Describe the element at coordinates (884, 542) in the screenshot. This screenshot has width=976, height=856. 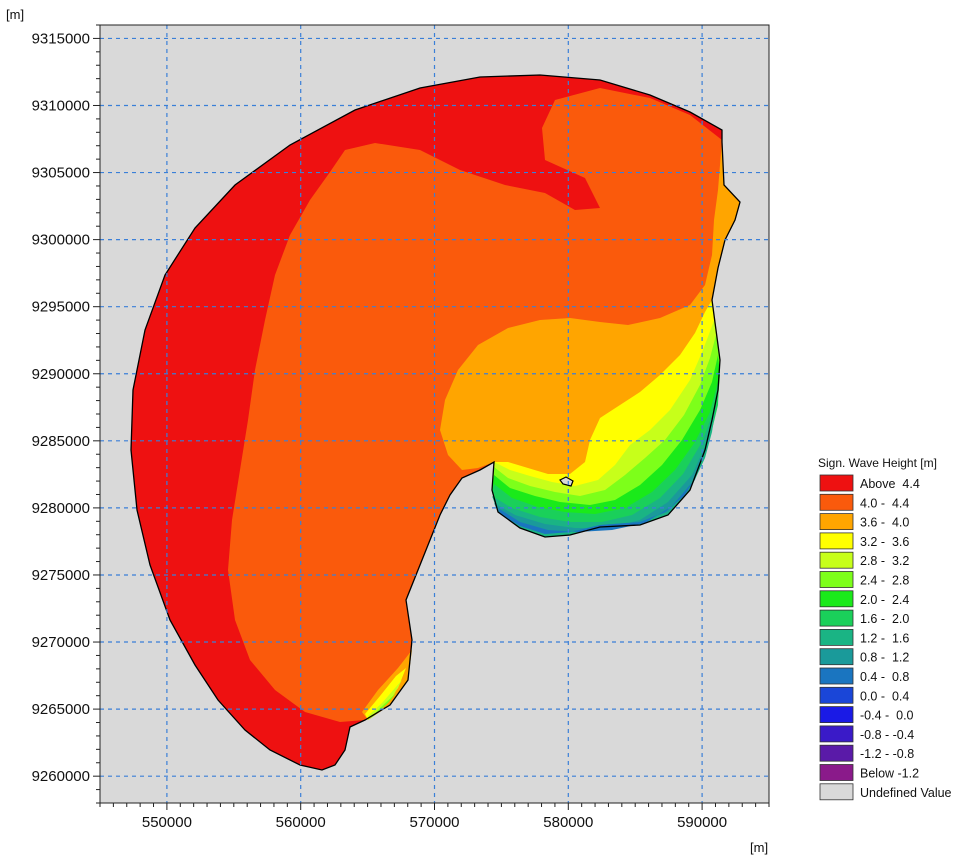
I see `legend-label: 3.2 - 3.6` at that location.